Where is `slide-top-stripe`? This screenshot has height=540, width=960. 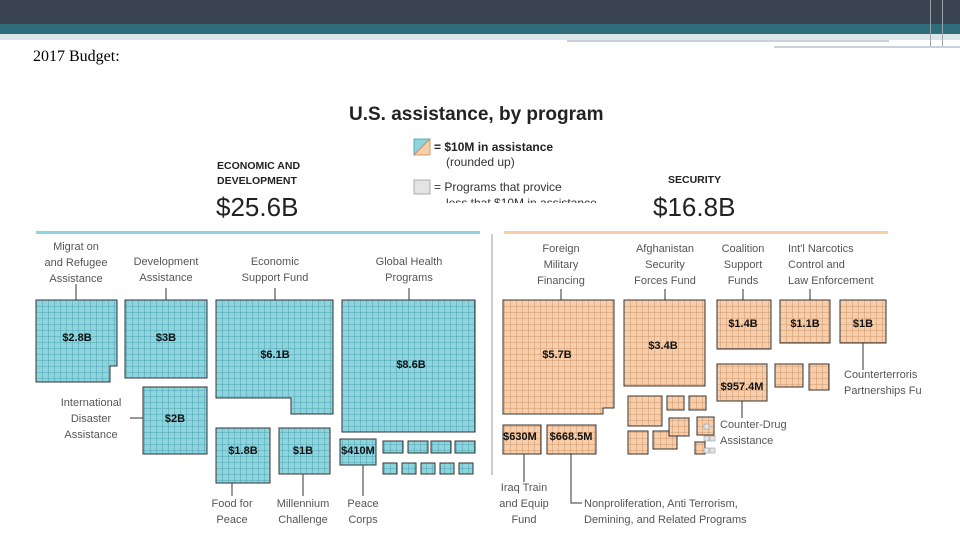
slide-top-stripe is located at coordinates (480, 29).